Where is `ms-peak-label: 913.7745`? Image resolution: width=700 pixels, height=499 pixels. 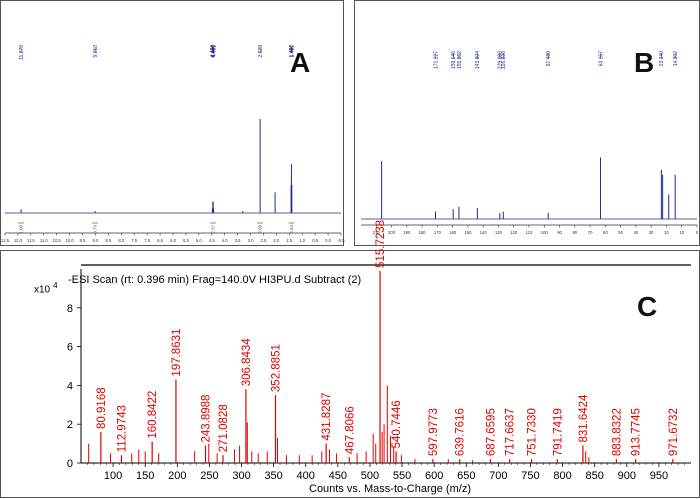 ms-peak-label: 913.7745 is located at coordinates (637, 432).